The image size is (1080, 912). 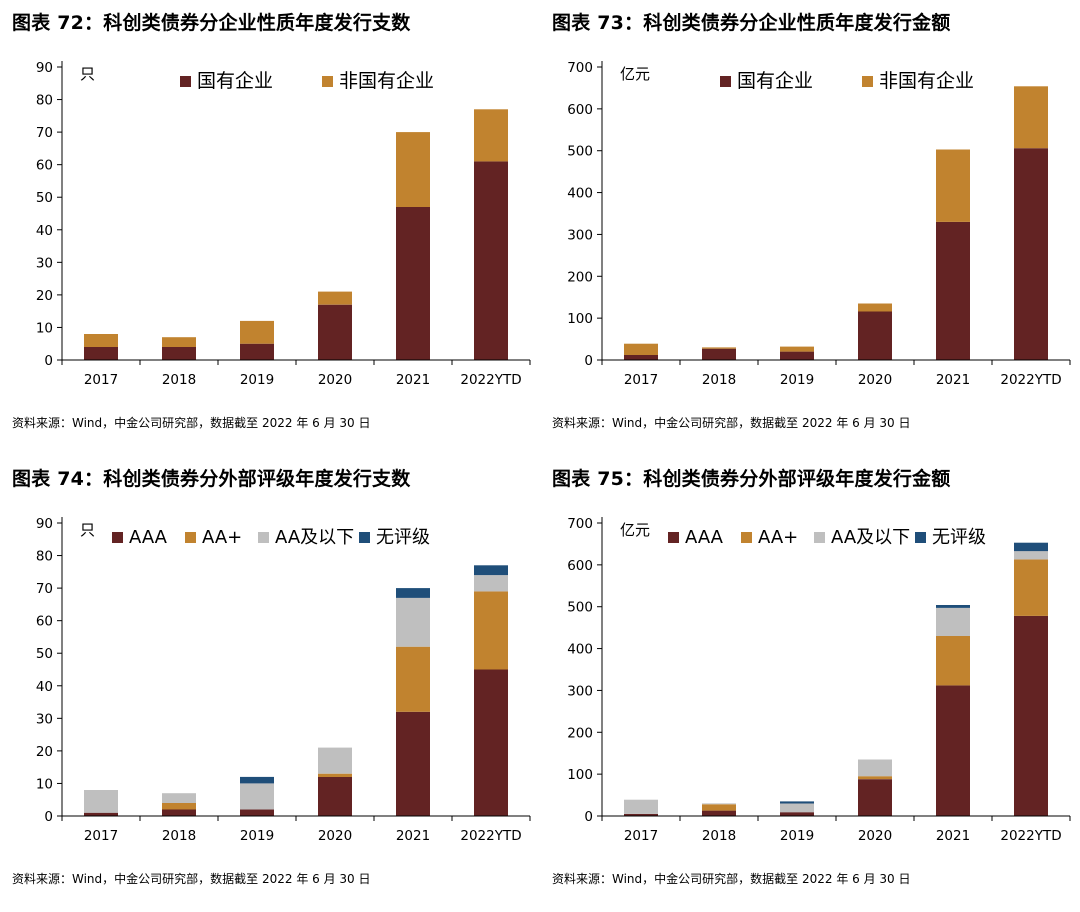 I want to click on y-tick-label: 600, so click(x=580, y=566).